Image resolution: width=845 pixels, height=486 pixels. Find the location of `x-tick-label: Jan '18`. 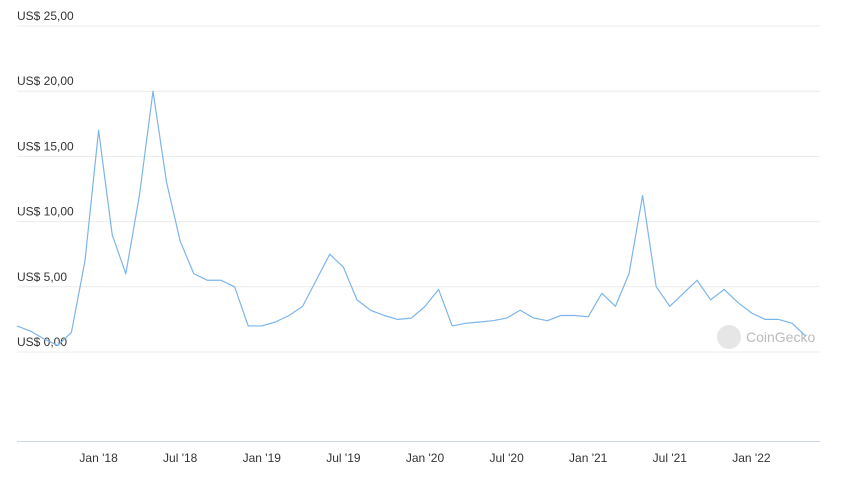

x-tick-label: Jan '18 is located at coordinates (98, 458).